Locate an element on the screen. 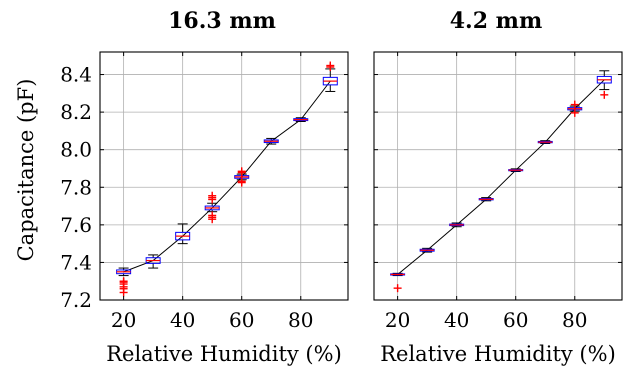 Image resolution: width=636 pixels, height=367 pixels. right-x-tick-label: 80 is located at coordinates (574, 320).